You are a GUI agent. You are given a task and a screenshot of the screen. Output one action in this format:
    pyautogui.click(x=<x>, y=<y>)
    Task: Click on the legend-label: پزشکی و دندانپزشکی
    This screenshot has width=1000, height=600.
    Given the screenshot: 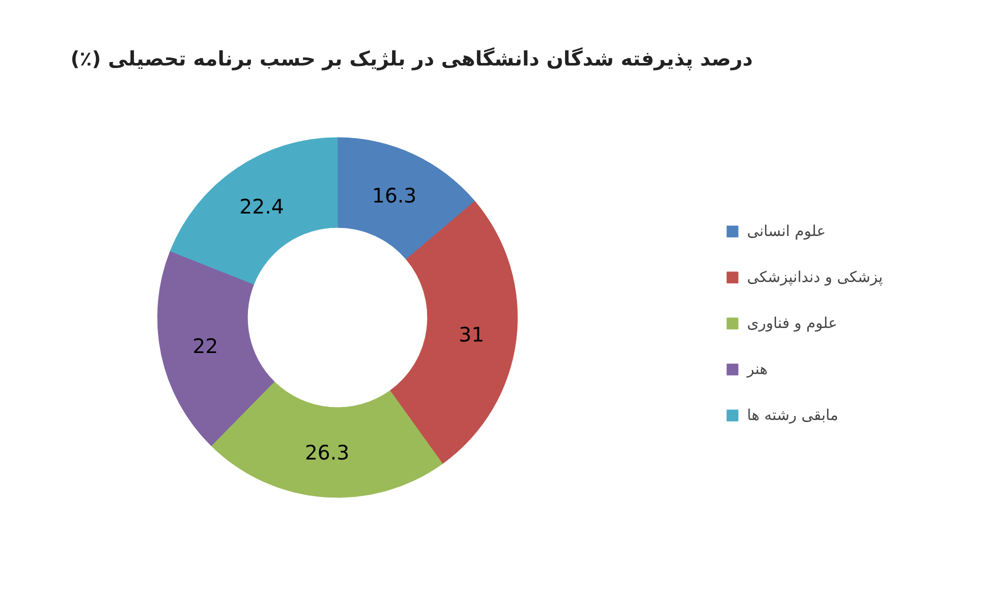 What is the action you would take?
    pyautogui.click(x=815, y=277)
    